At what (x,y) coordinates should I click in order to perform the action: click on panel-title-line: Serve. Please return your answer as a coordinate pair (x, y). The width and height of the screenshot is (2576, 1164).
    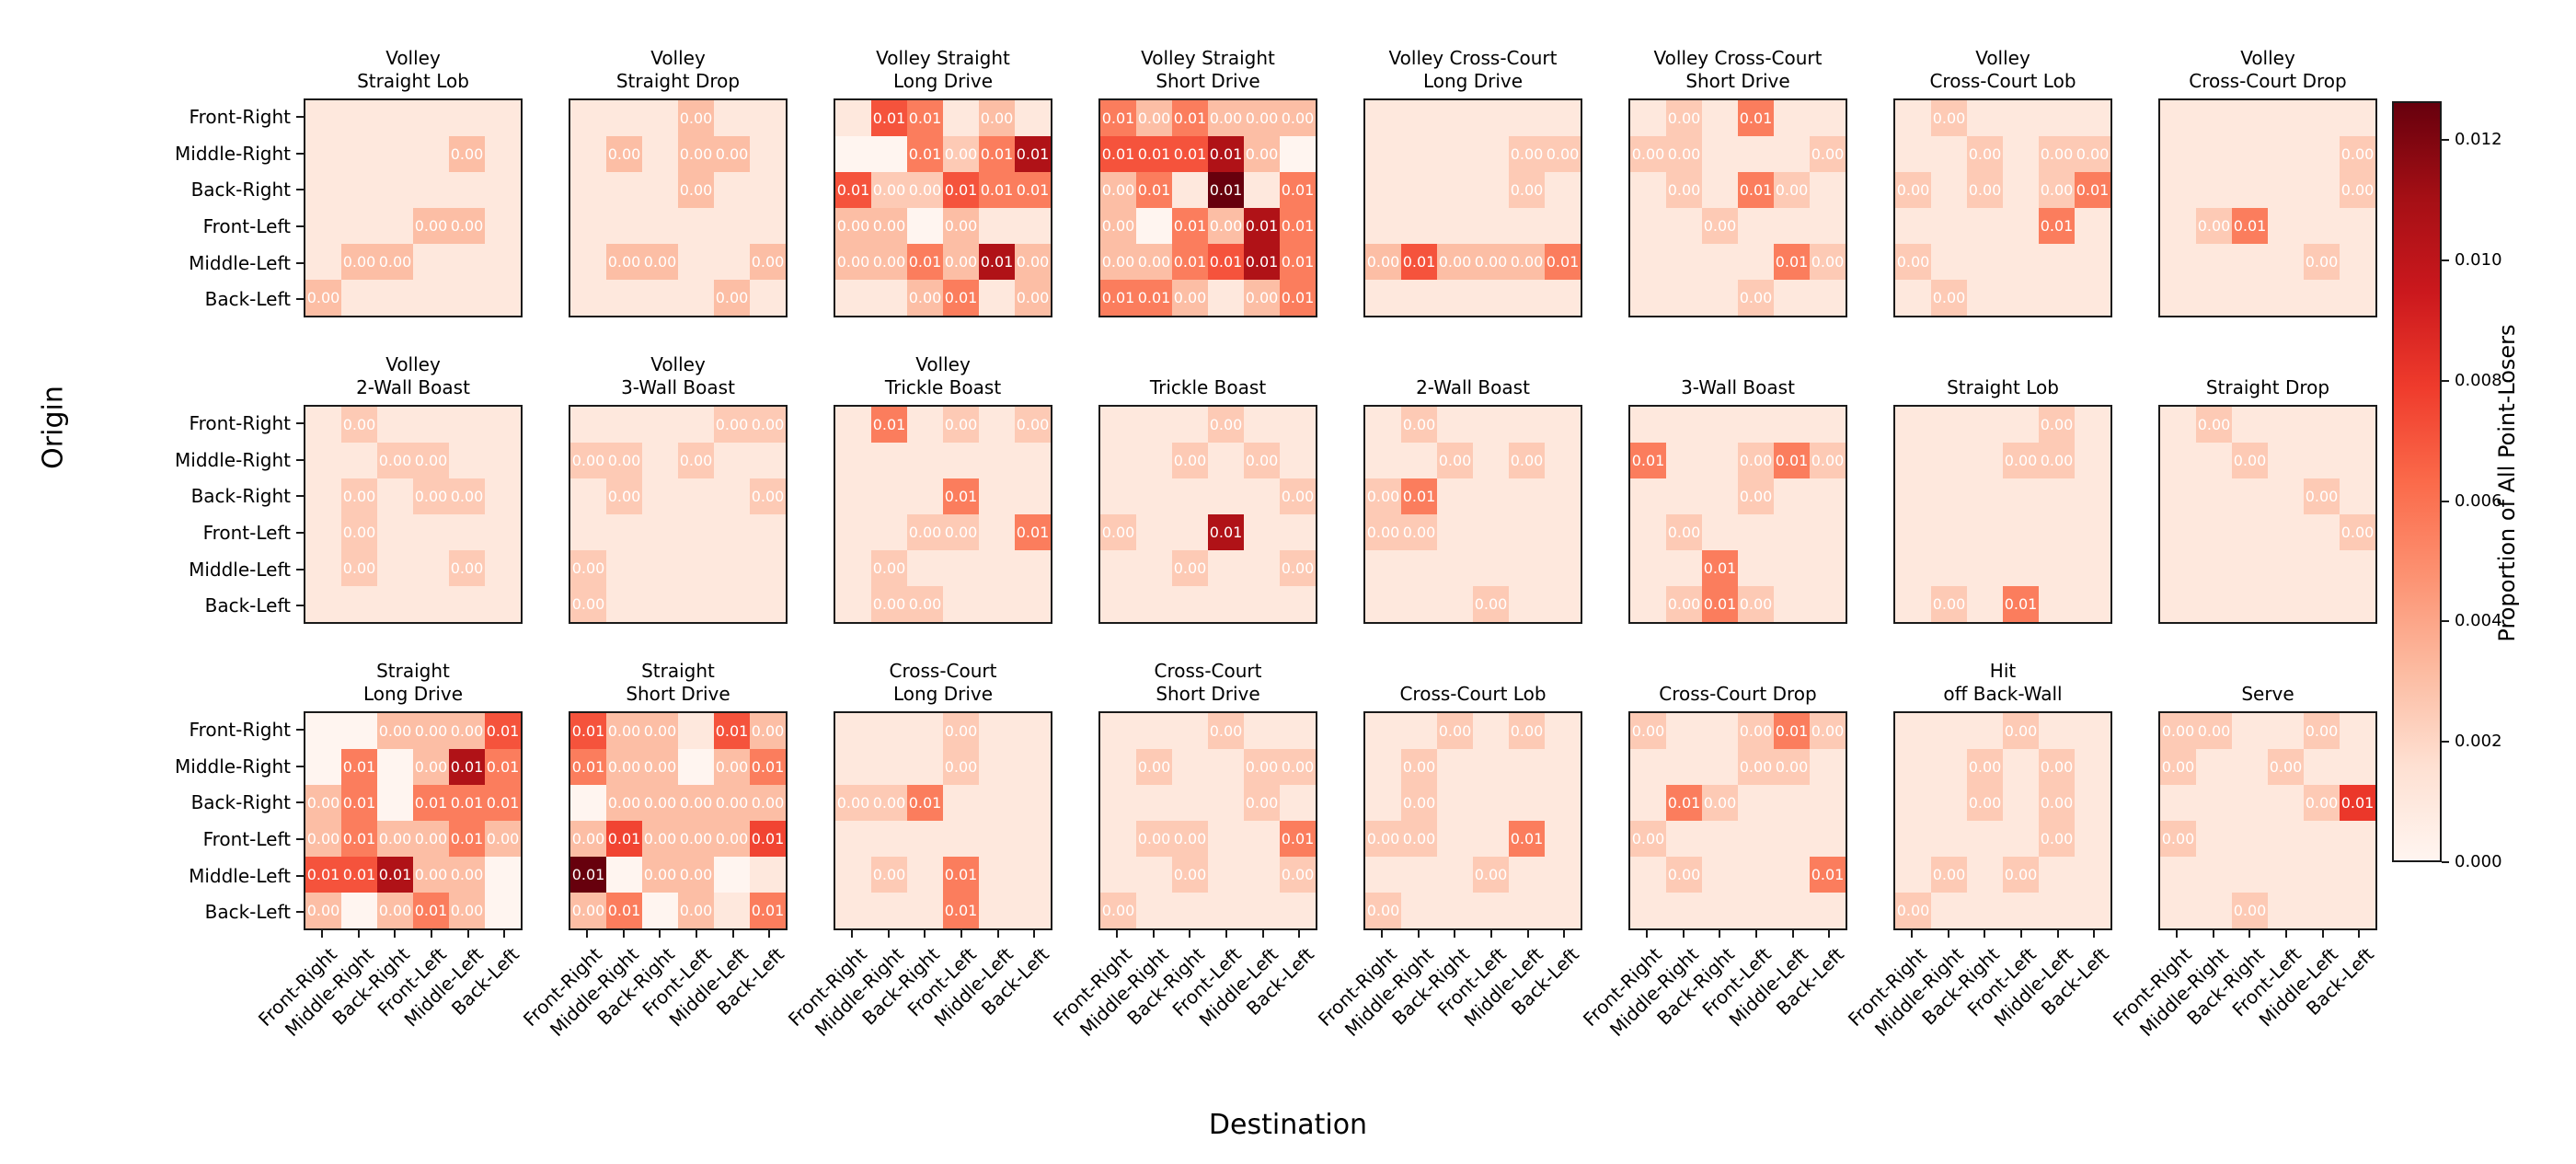
    Looking at the image, I should click on (2267, 694).